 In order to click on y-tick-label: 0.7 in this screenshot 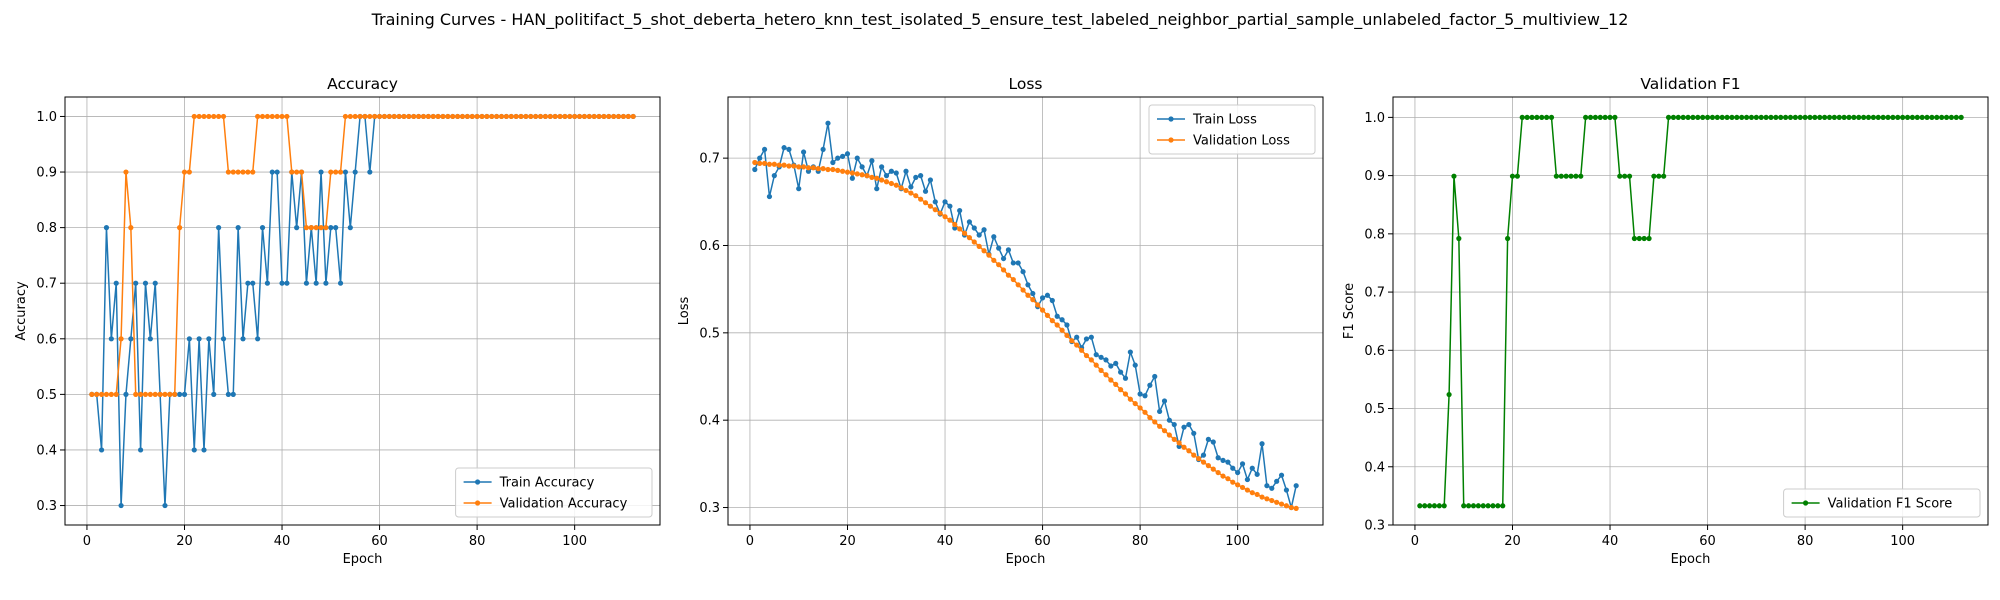, I will do `click(46, 284)`.